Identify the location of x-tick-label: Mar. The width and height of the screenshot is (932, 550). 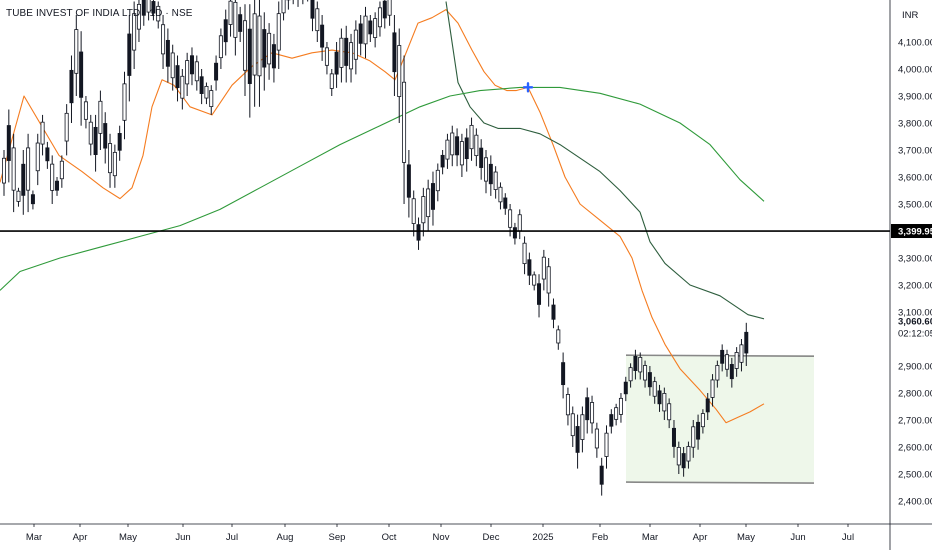
(34, 537).